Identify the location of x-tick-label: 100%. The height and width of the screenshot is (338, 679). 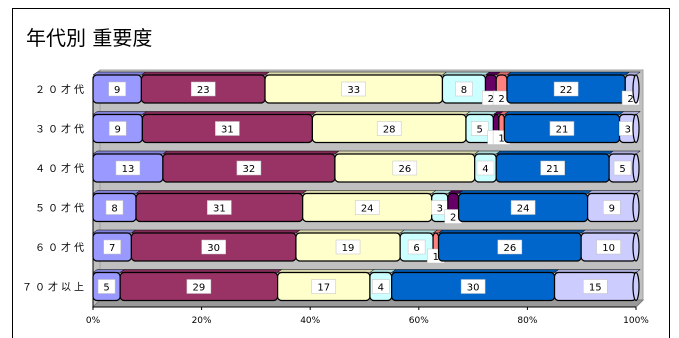
(636, 321).